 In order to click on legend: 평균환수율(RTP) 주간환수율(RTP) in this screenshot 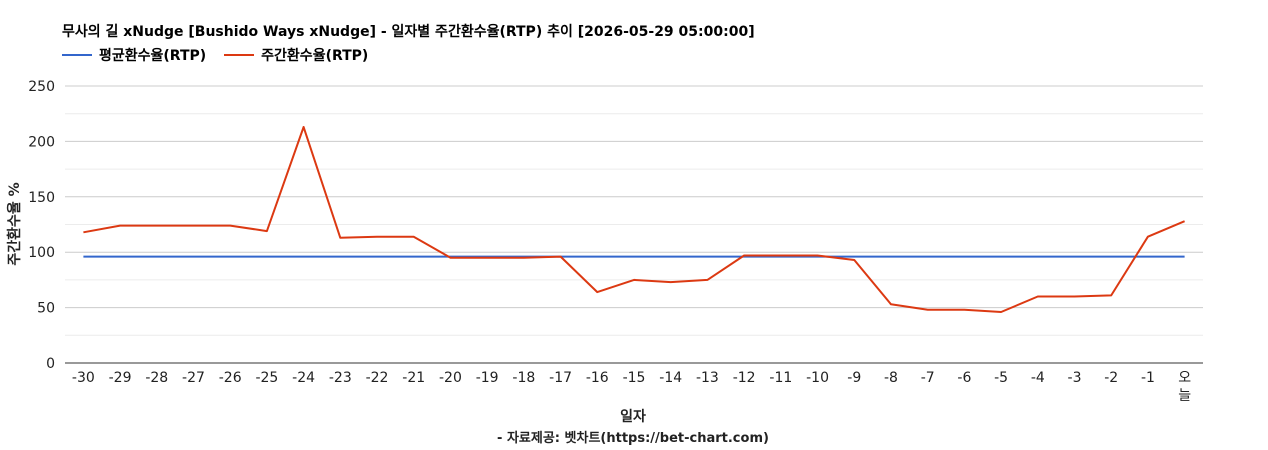, I will do `click(224, 55)`.